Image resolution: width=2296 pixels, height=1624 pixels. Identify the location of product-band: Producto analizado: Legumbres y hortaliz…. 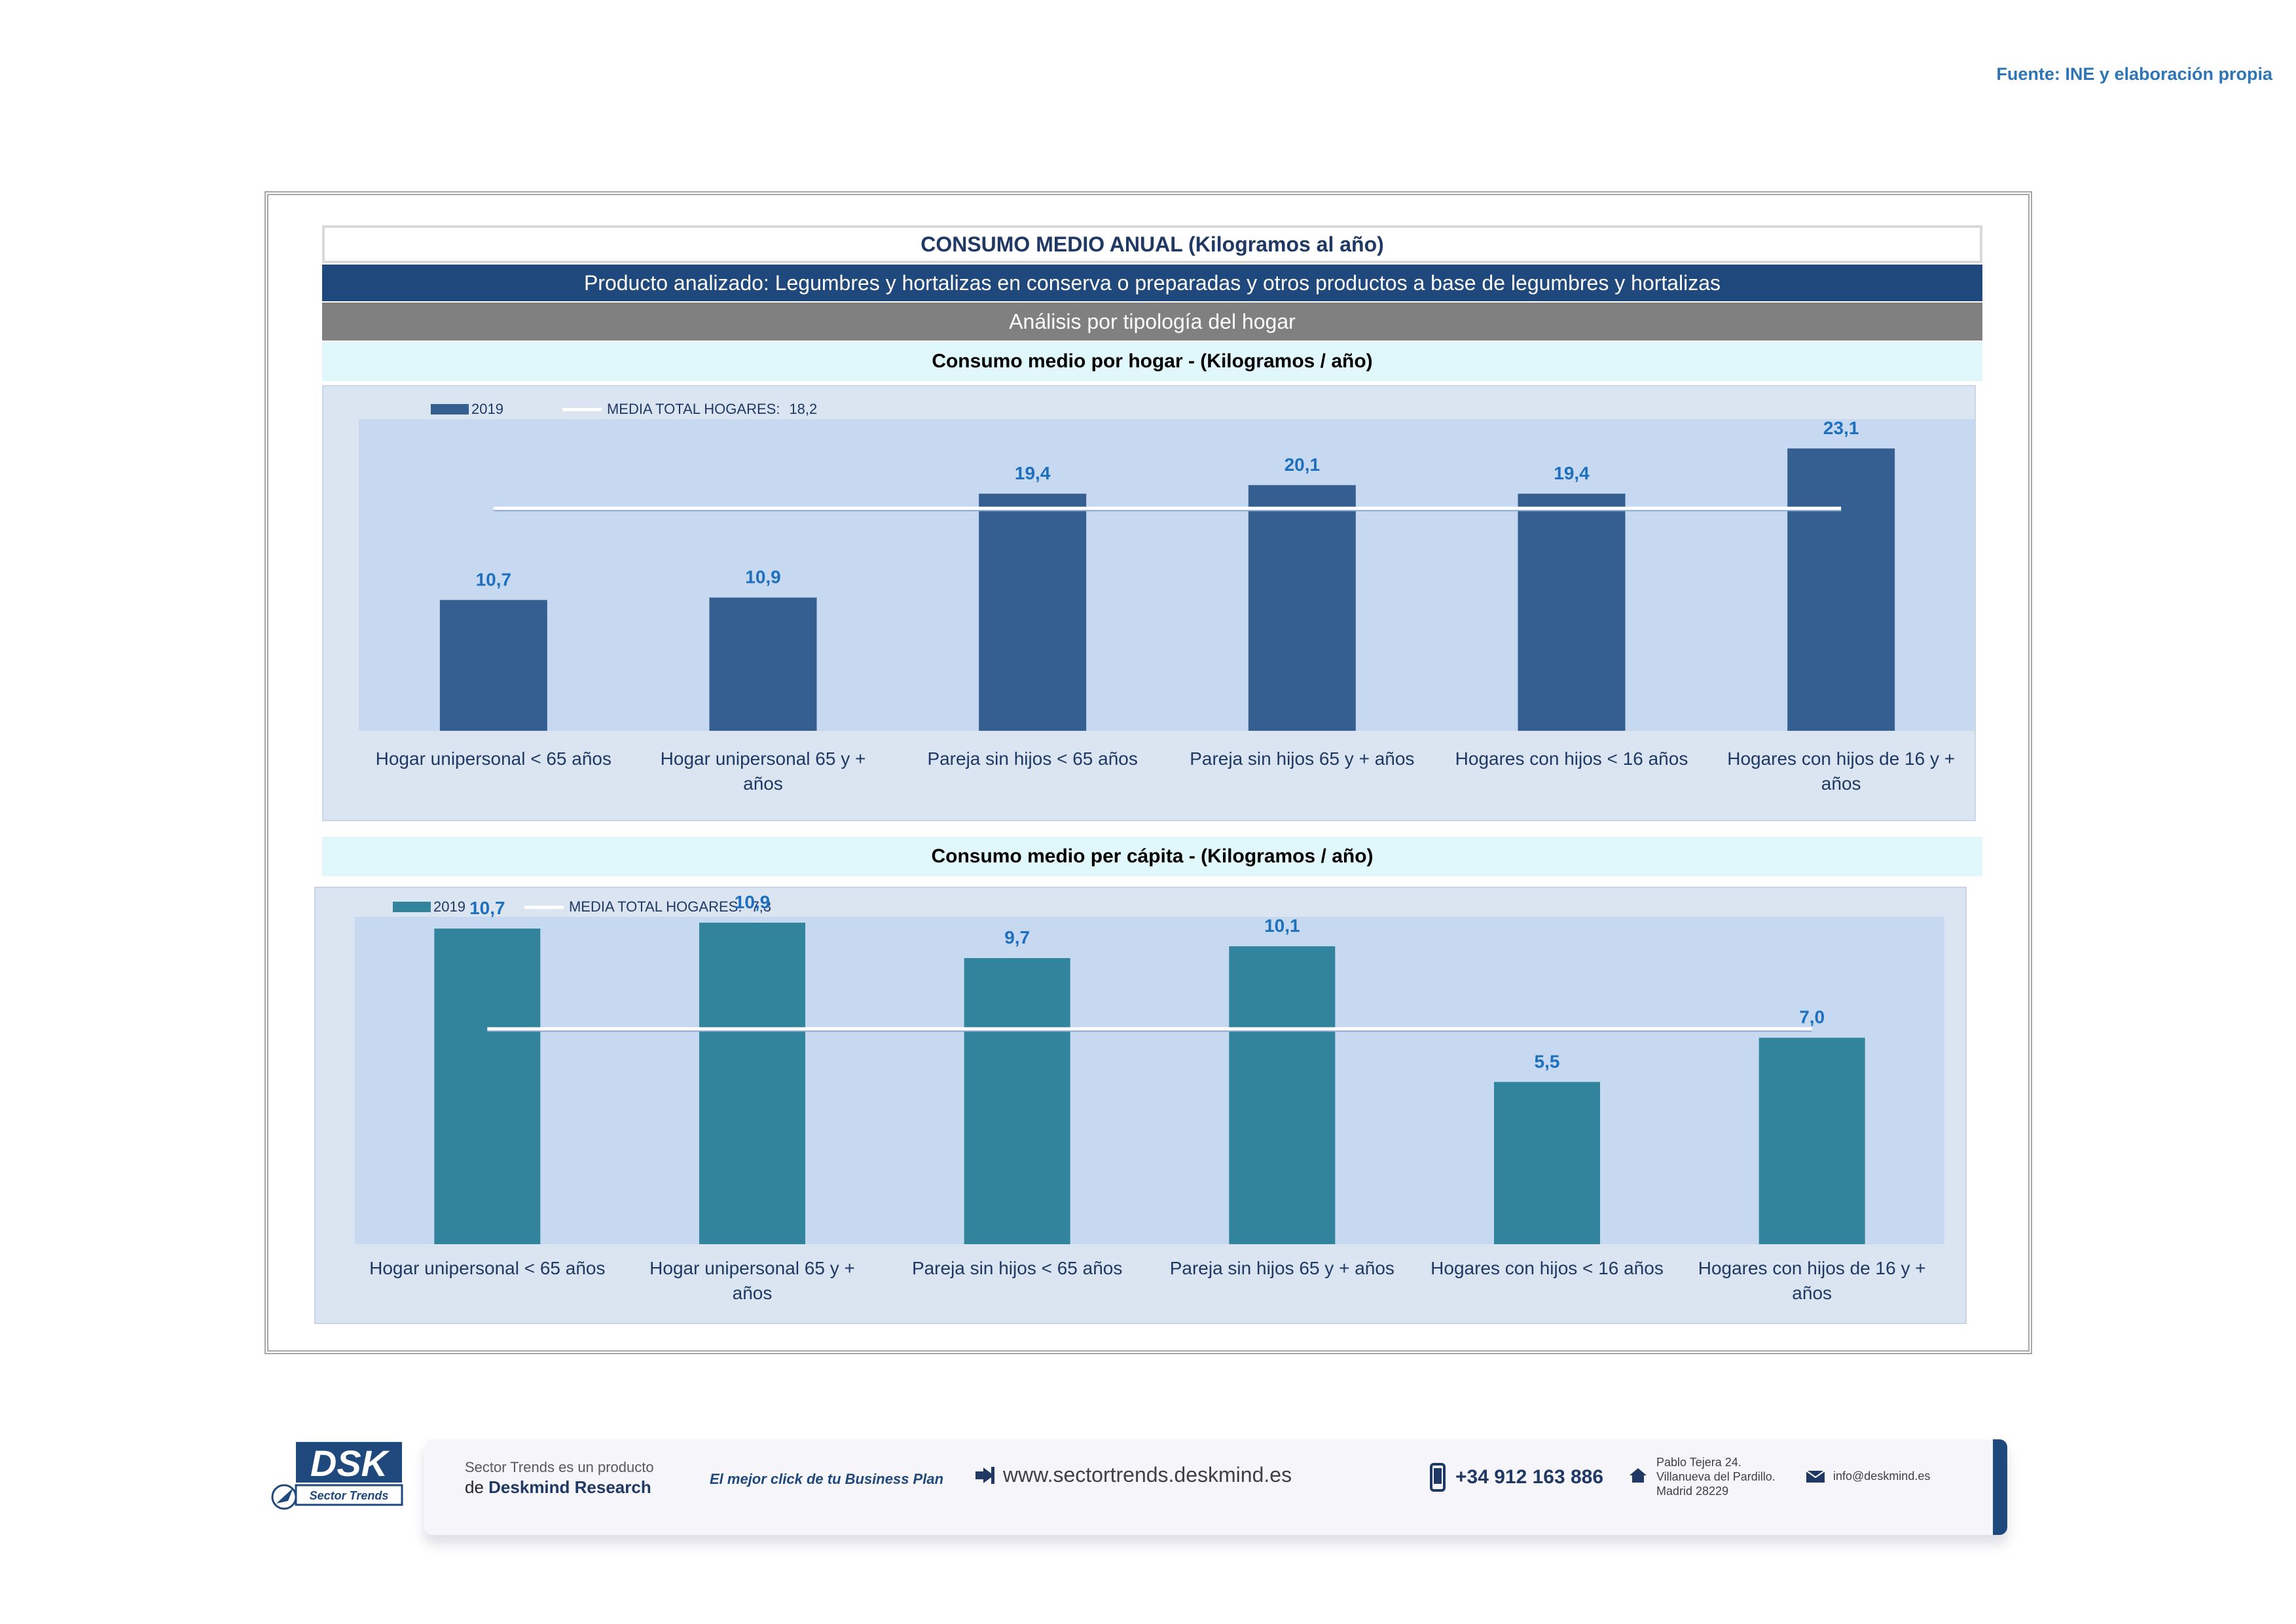
(1152, 283).